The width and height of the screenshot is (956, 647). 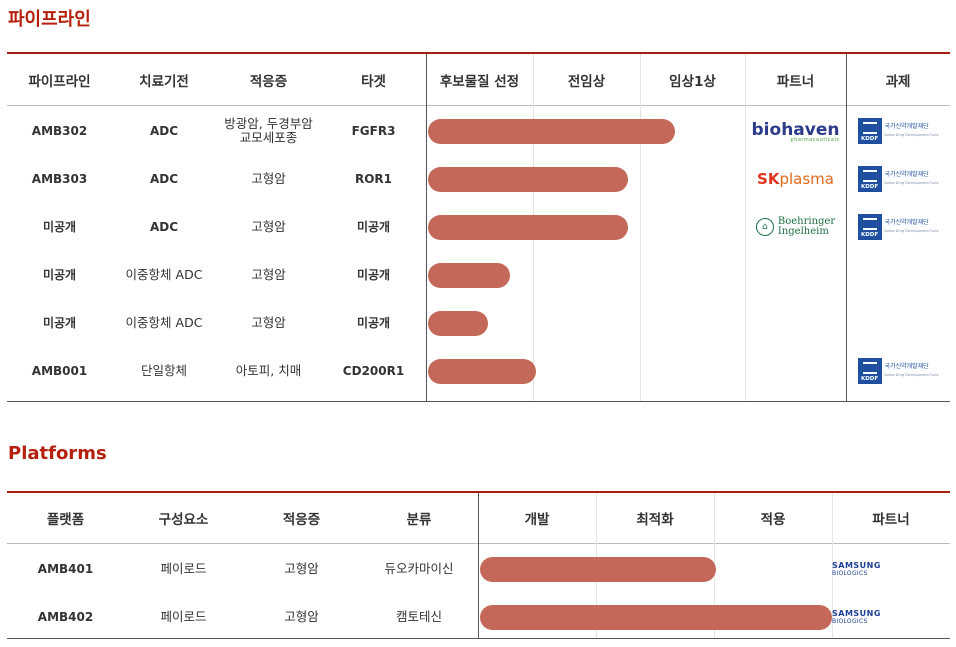 What do you see at coordinates (57, 453) in the screenshot?
I see `platforms-title: Platforms` at bounding box center [57, 453].